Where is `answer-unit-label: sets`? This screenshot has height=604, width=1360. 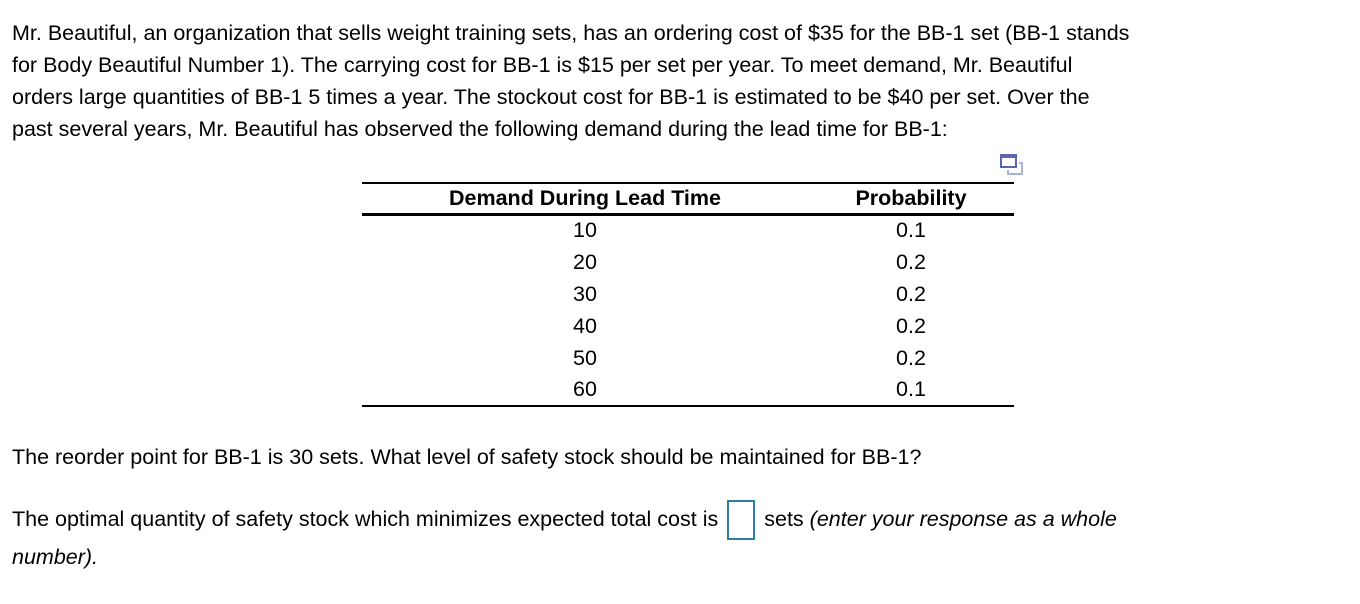
answer-unit-label: sets is located at coordinates (784, 519).